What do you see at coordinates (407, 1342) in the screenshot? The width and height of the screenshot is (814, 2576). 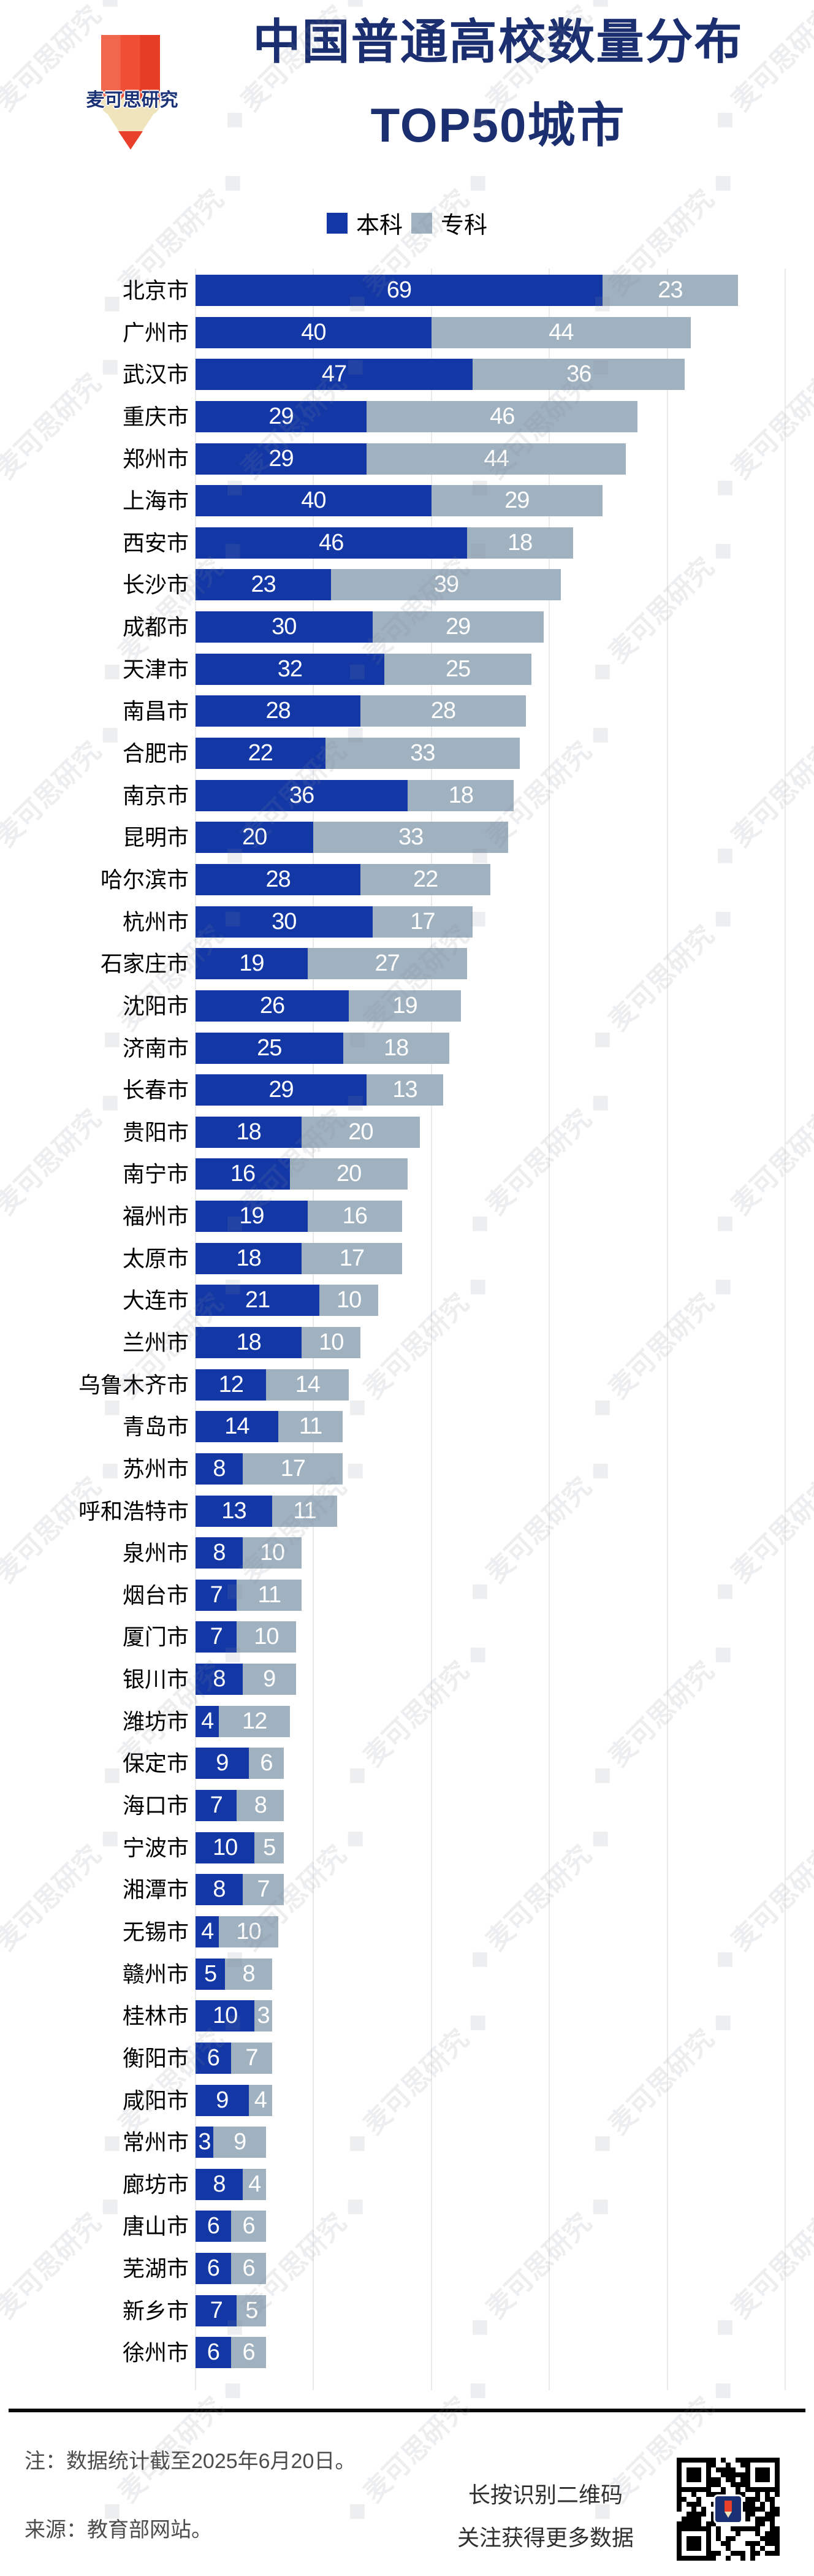 I see `chart-row: 兰州市 18 10` at bounding box center [407, 1342].